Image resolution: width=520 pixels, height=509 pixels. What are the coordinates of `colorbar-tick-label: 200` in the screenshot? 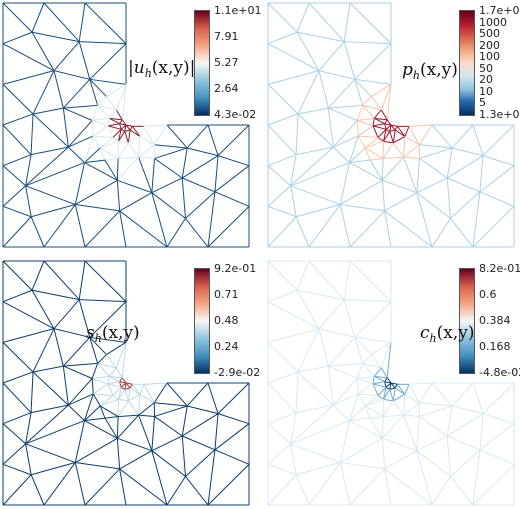 It's located at (489, 45).